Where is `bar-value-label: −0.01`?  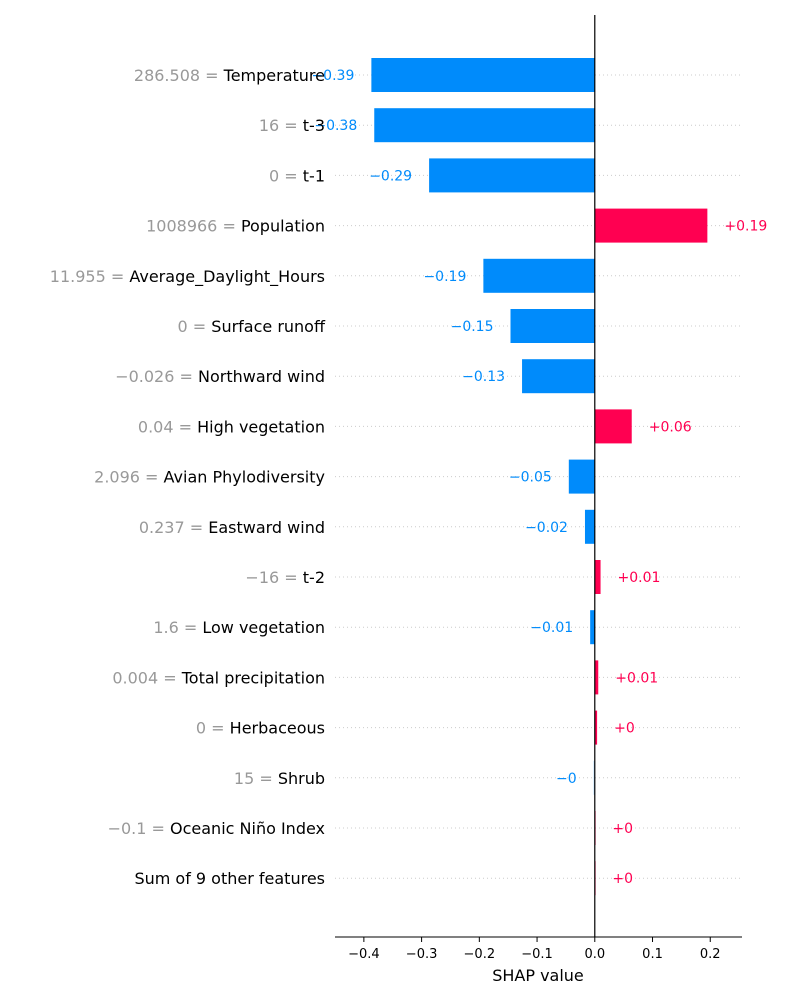
bar-value-label: −0.01 is located at coordinates (551, 628).